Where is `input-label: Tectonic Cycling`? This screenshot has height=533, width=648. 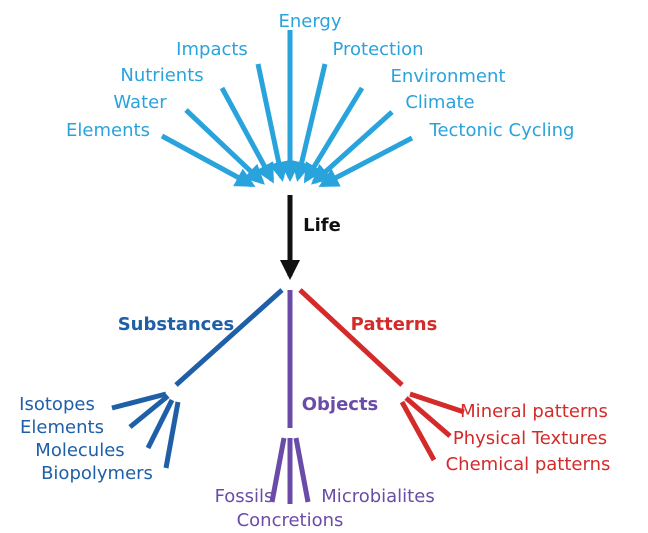 input-label: Tectonic Cycling is located at coordinates (502, 130).